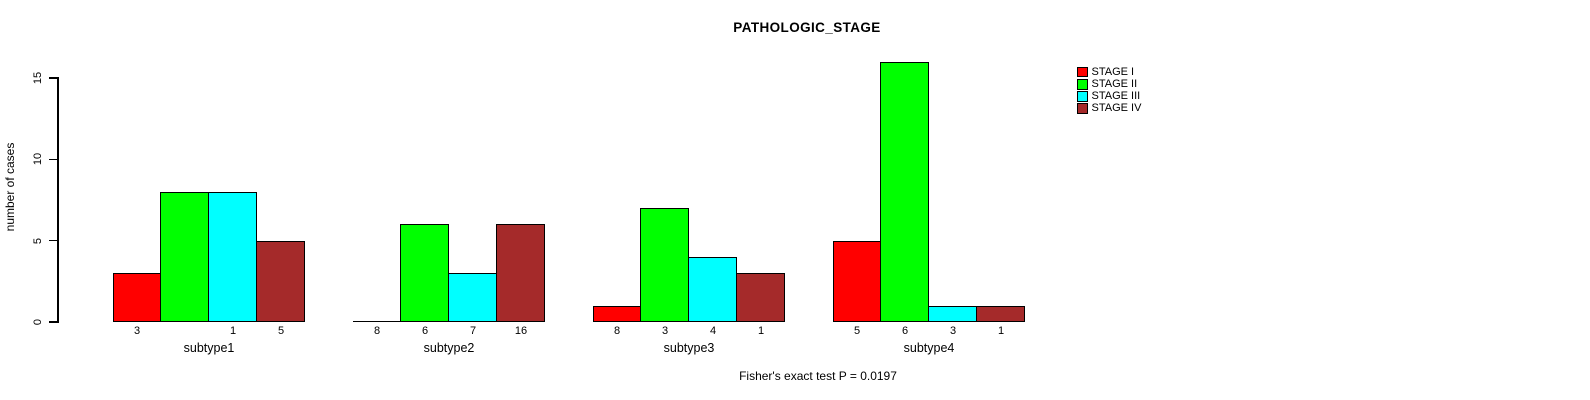 The height and width of the screenshot is (400, 1590). What do you see at coordinates (952, 313) in the screenshot?
I see `bar-subtype4-stage-iii` at bounding box center [952, 313].